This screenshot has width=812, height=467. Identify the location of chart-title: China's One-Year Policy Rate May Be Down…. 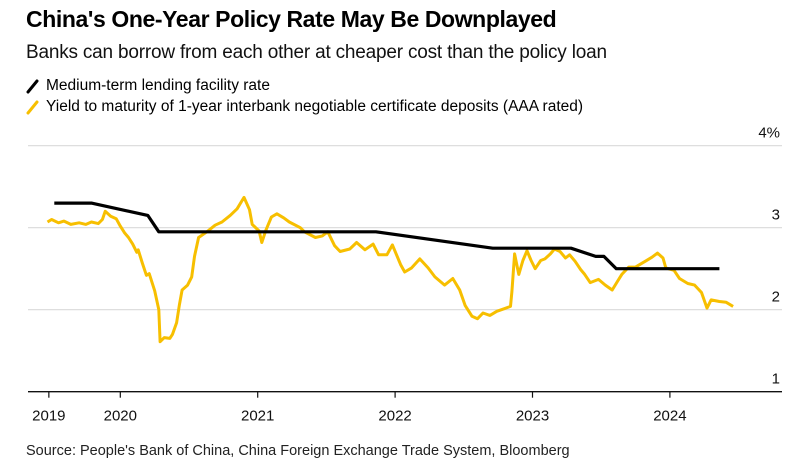
(291, 19).